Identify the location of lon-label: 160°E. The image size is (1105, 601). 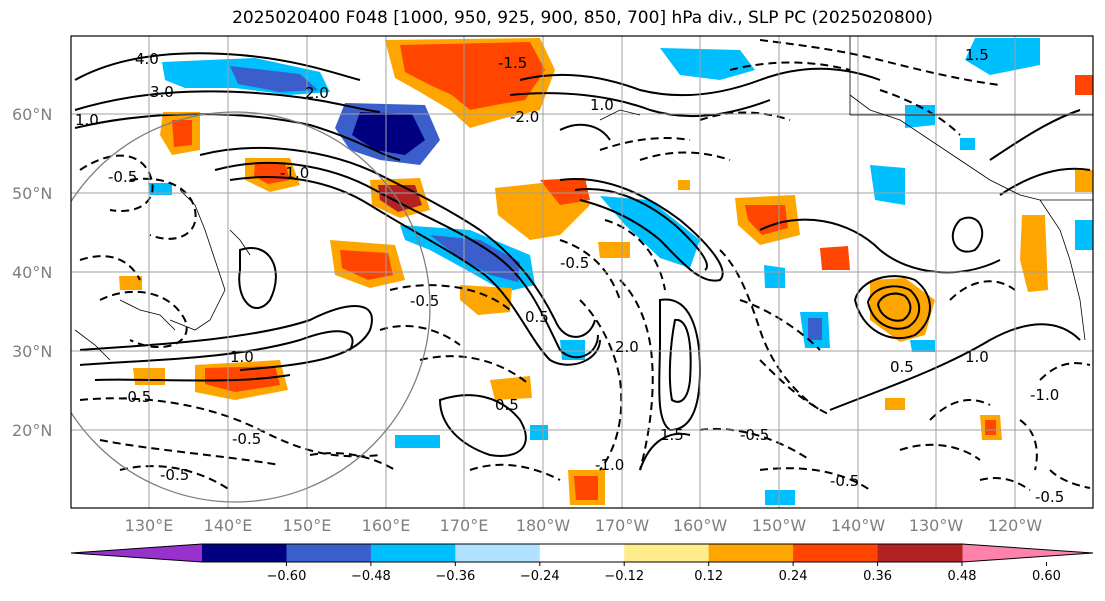
(386, 525).